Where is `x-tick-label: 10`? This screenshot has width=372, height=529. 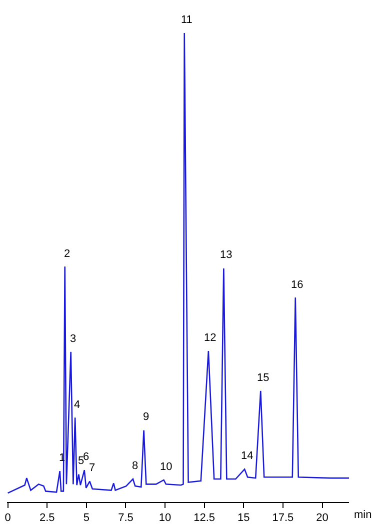
x-tick-label: 10 is located at coordinates (165, 518).